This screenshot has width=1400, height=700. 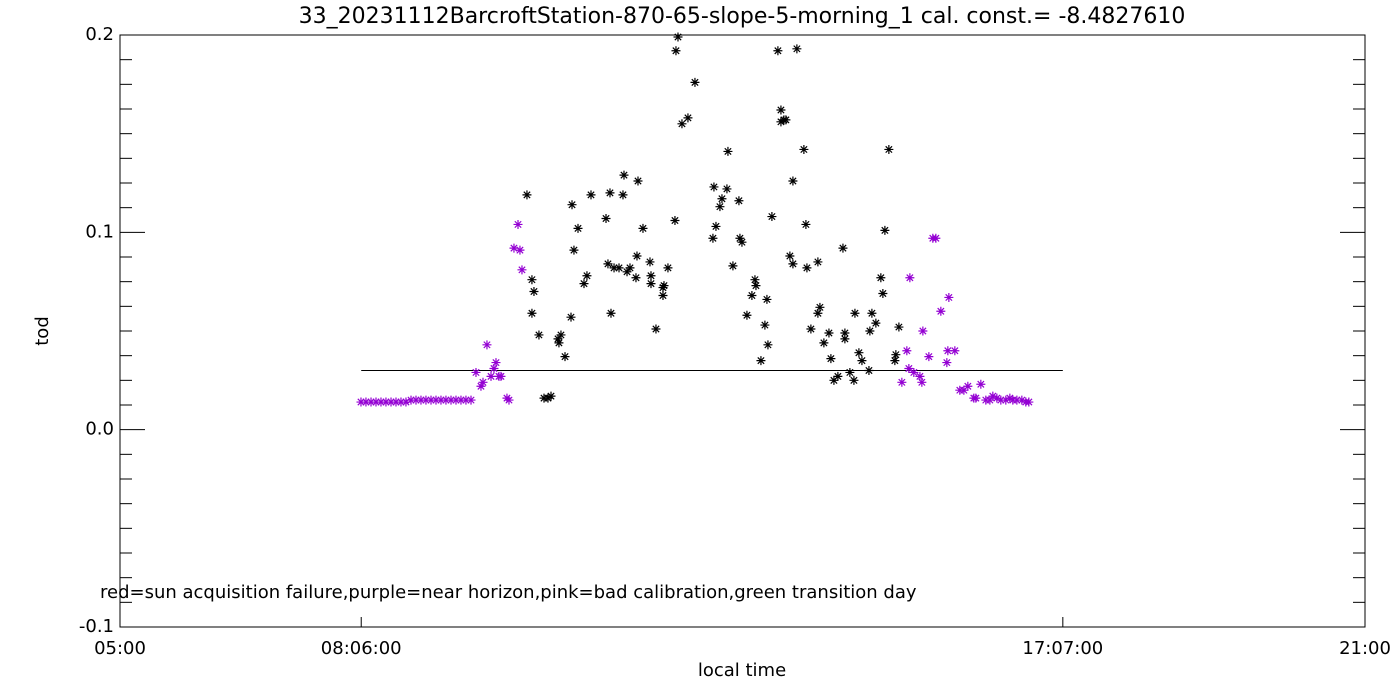 I want to click on x-tick-label: 05:00, so click(x=120, y=648).